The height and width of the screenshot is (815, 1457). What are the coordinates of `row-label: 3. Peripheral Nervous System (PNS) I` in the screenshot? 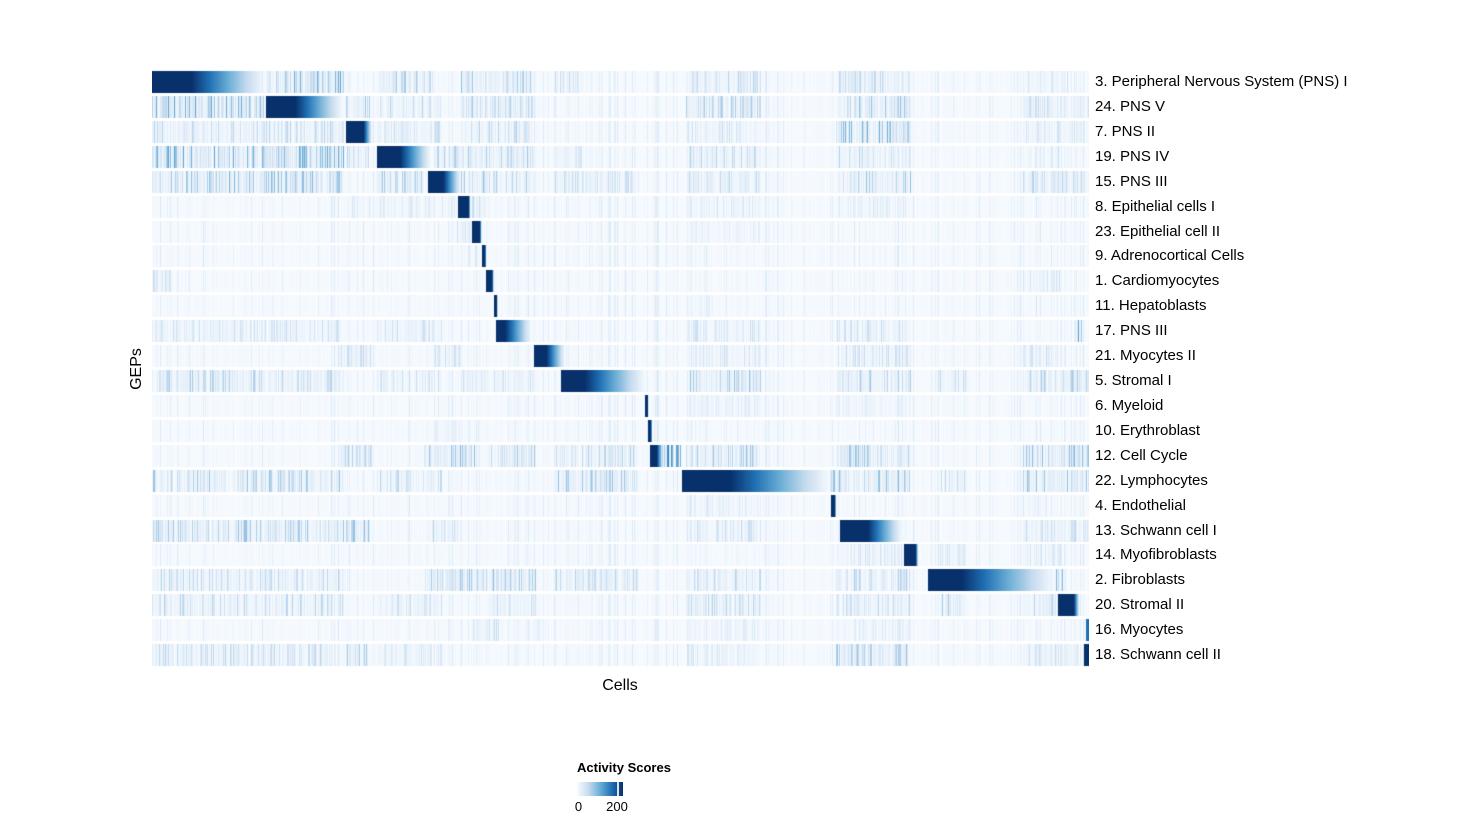 It's located at (1221, 81).